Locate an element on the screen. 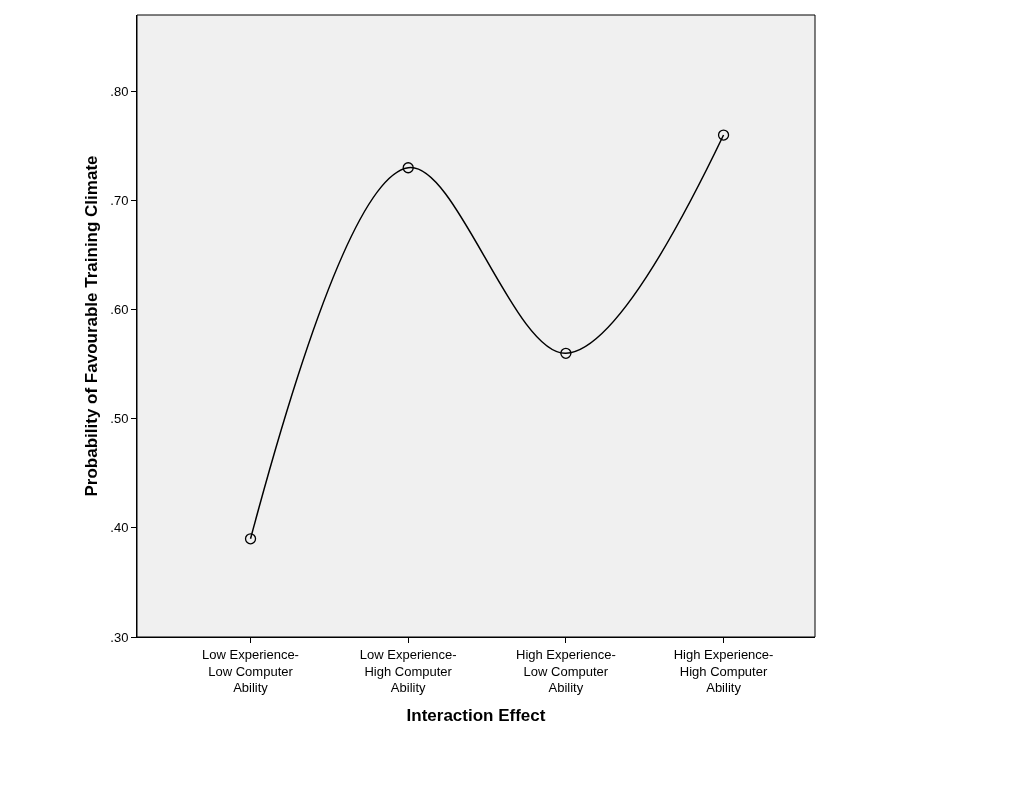 The width and height of the screenshot is (1011, 790). y-tick-label: .80 is located at coordinates (119, 91).